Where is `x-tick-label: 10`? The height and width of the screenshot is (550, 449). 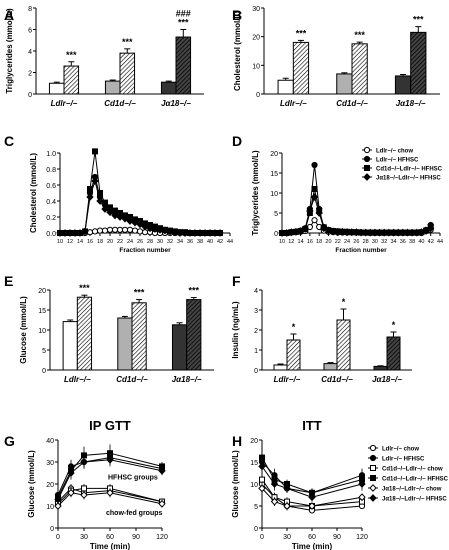
x-tick-label: 10 is located at coordinates (282, 242).